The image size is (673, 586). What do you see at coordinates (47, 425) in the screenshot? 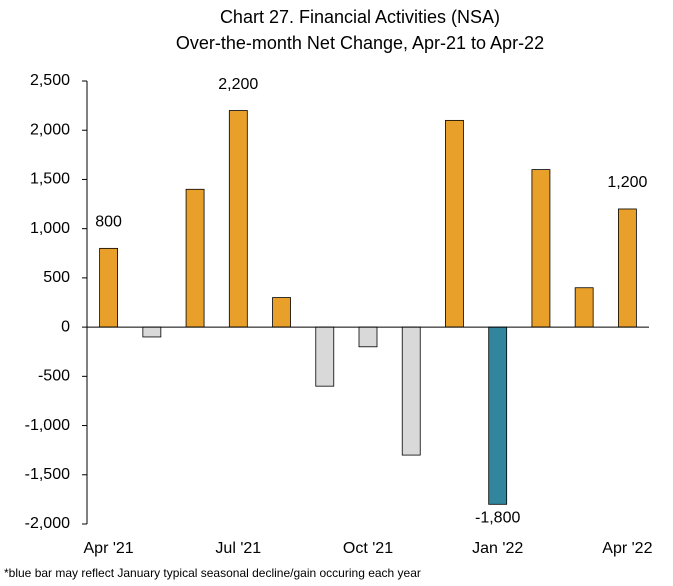
I see `y-tick-label: -1,000` at bounding box center [47, 425].